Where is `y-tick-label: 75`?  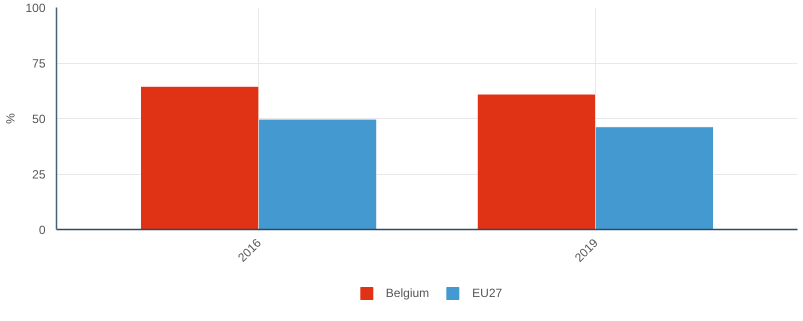
y-tick-label: 75 is located at coordinates (39, 63).